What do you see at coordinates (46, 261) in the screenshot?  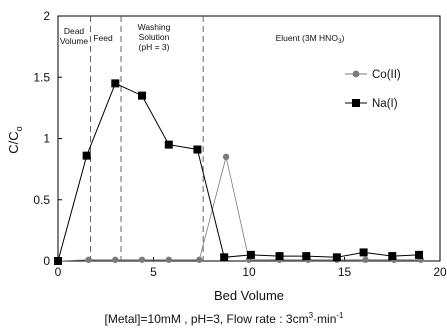 I see `y-tick-label: 0` at bounding box center [46, 261].